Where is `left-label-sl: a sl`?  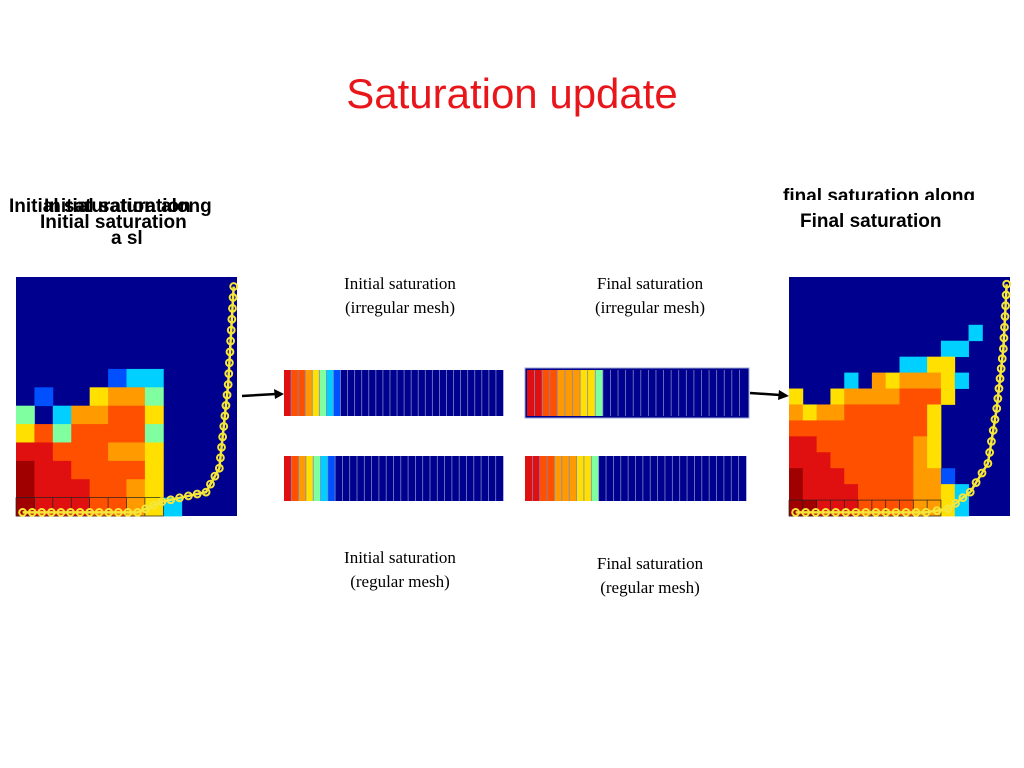
left-label-sl: a sl is located at coordinates (127, 238).